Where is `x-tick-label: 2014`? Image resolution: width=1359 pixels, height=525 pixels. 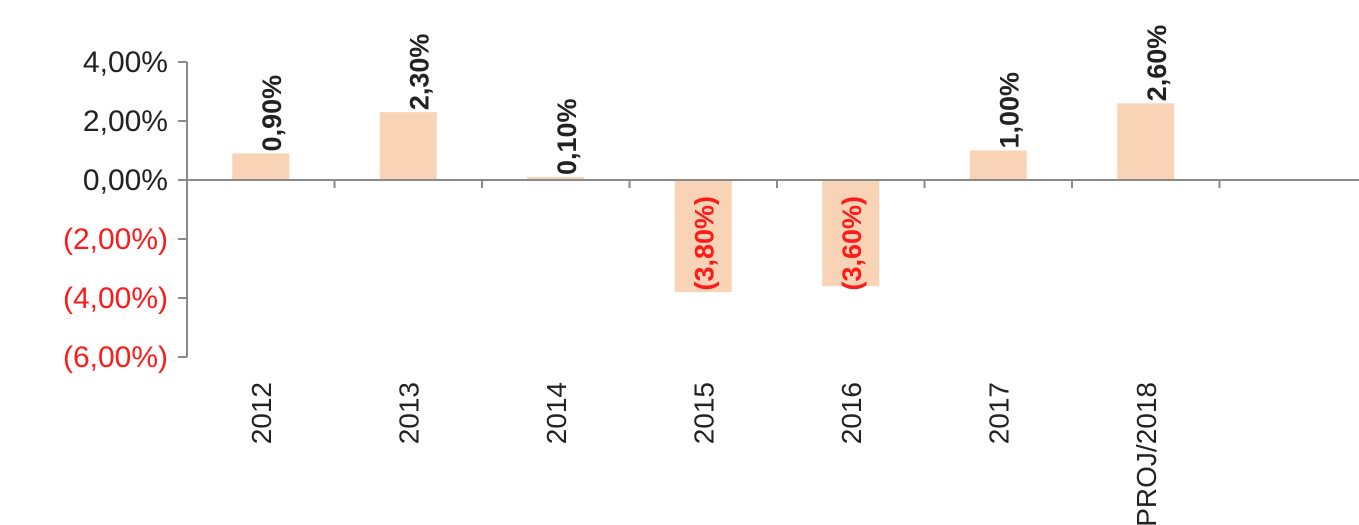
x-tick-label: 2014 is located at coordinates (556, 413).